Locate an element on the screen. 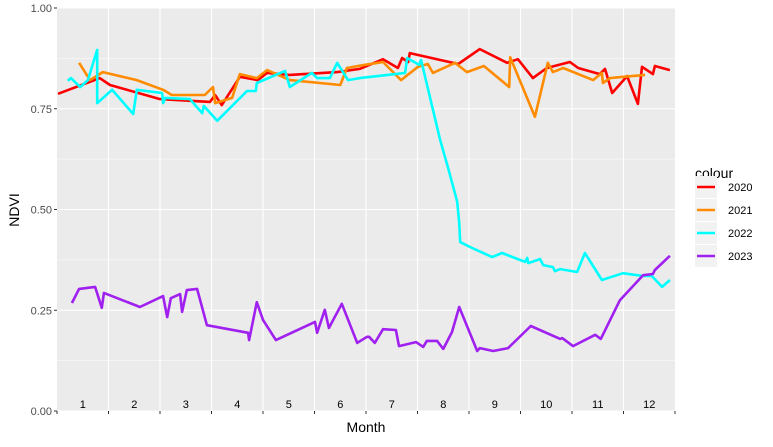  series-line-2021 is located at coordinates (362, 87).